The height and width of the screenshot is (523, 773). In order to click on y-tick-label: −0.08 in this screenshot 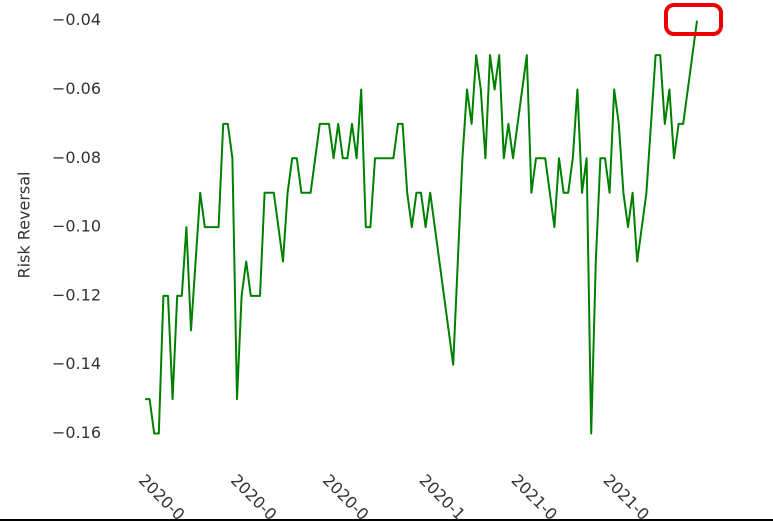, I will do `click(76, 157)`.